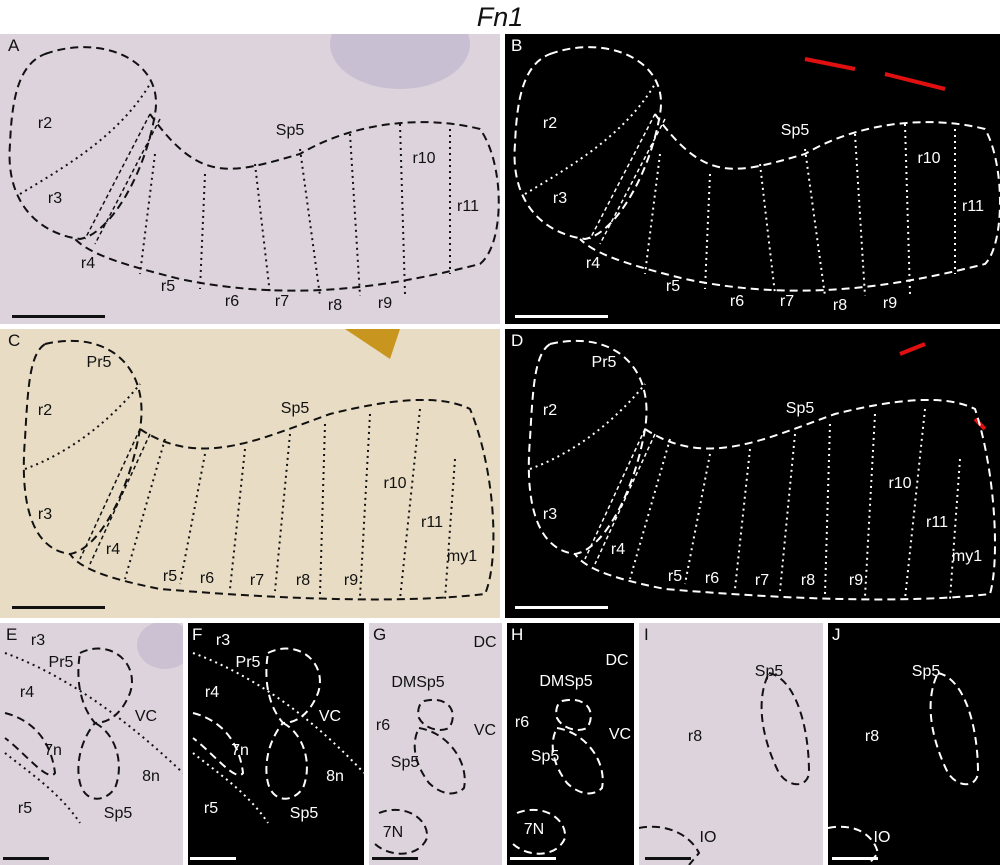 The image size is (1000, 865). I want to click on panel-e: E r3 Pr5 r4 VC 7n 8n r5 Sp5, so click(91, 744).